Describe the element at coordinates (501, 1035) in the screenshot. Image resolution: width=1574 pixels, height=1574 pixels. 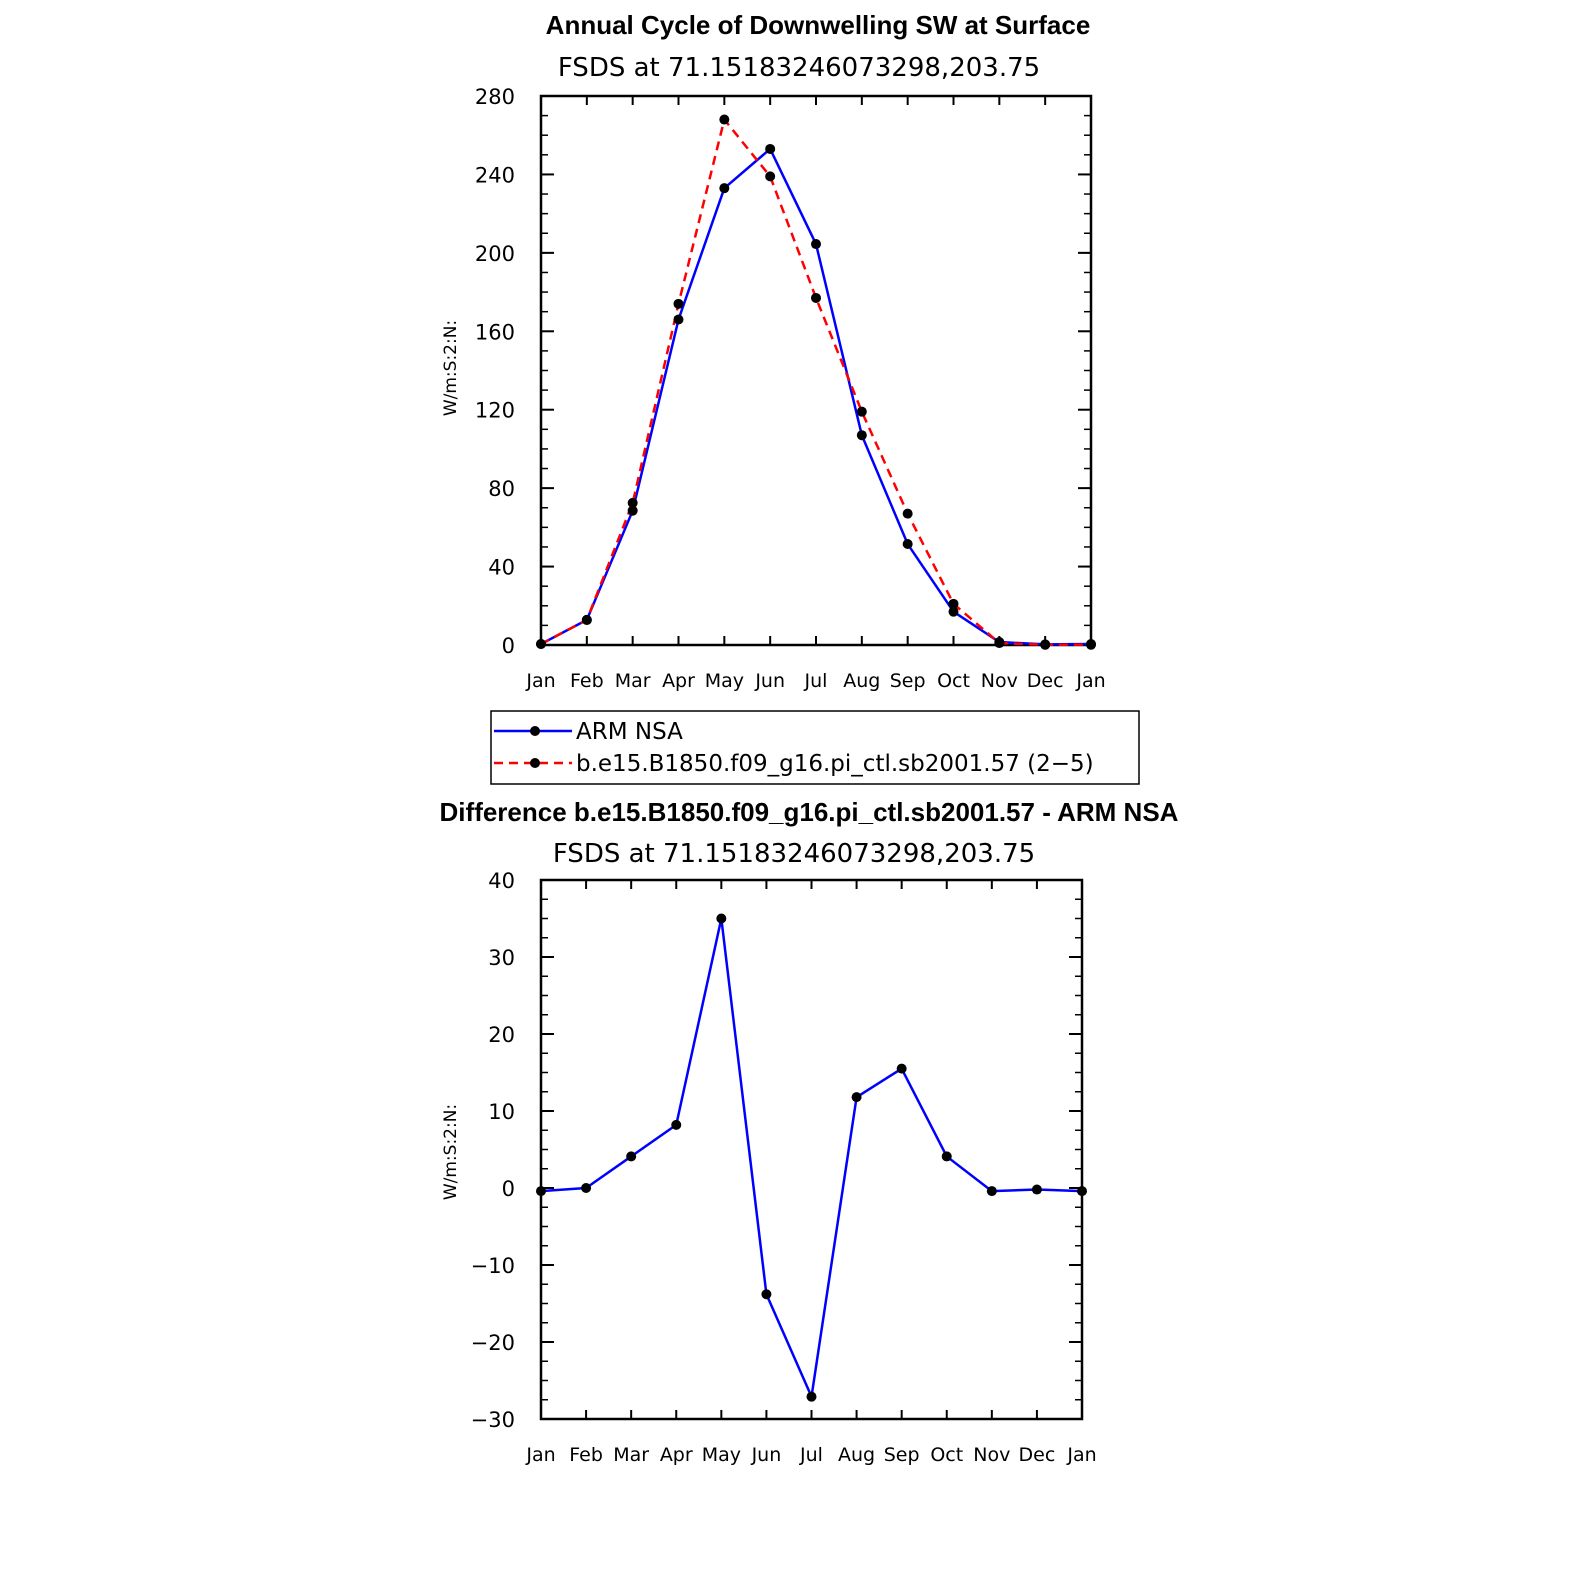
I see `chart2-y-tick-label: 20` at that location.